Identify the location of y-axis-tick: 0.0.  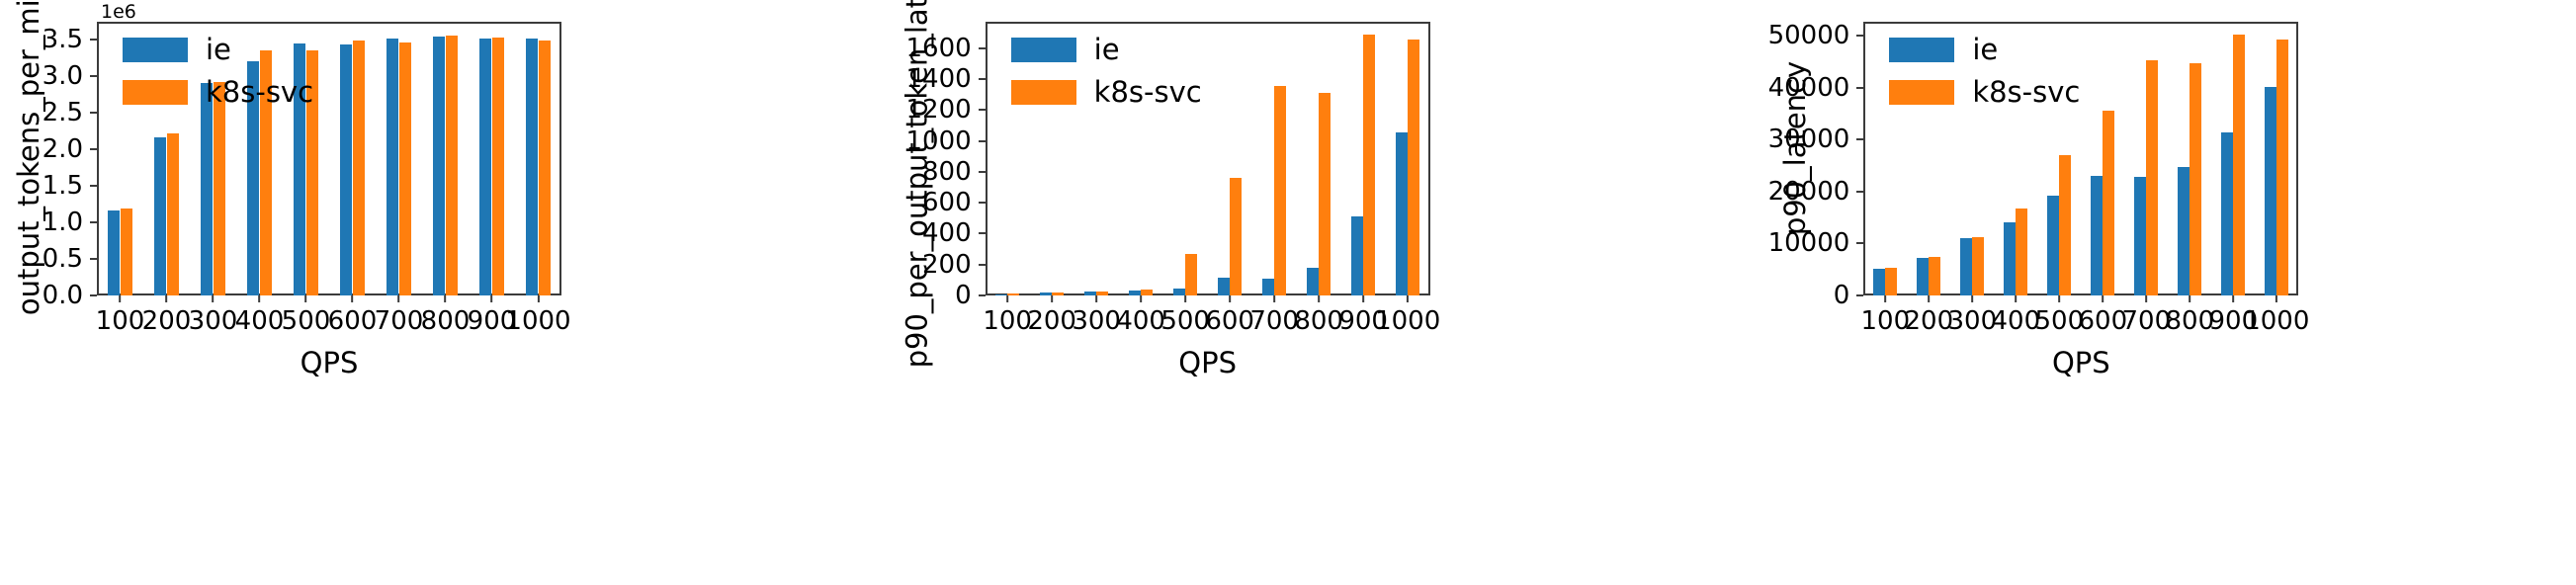
(70, 295).